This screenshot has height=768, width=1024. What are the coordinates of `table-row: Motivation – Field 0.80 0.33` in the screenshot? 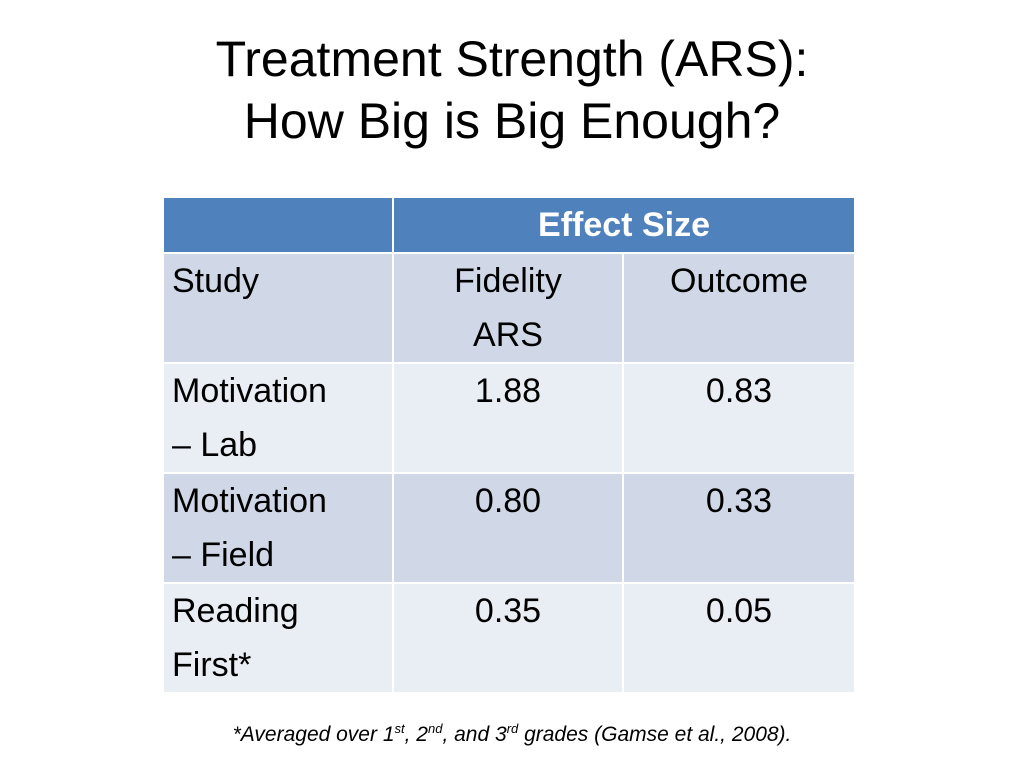 It's located at (509, 528).